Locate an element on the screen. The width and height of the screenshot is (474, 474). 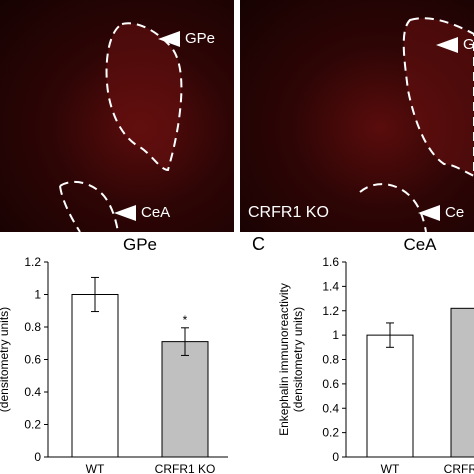
chart-title: CeA is located at coordinates (420, 244).